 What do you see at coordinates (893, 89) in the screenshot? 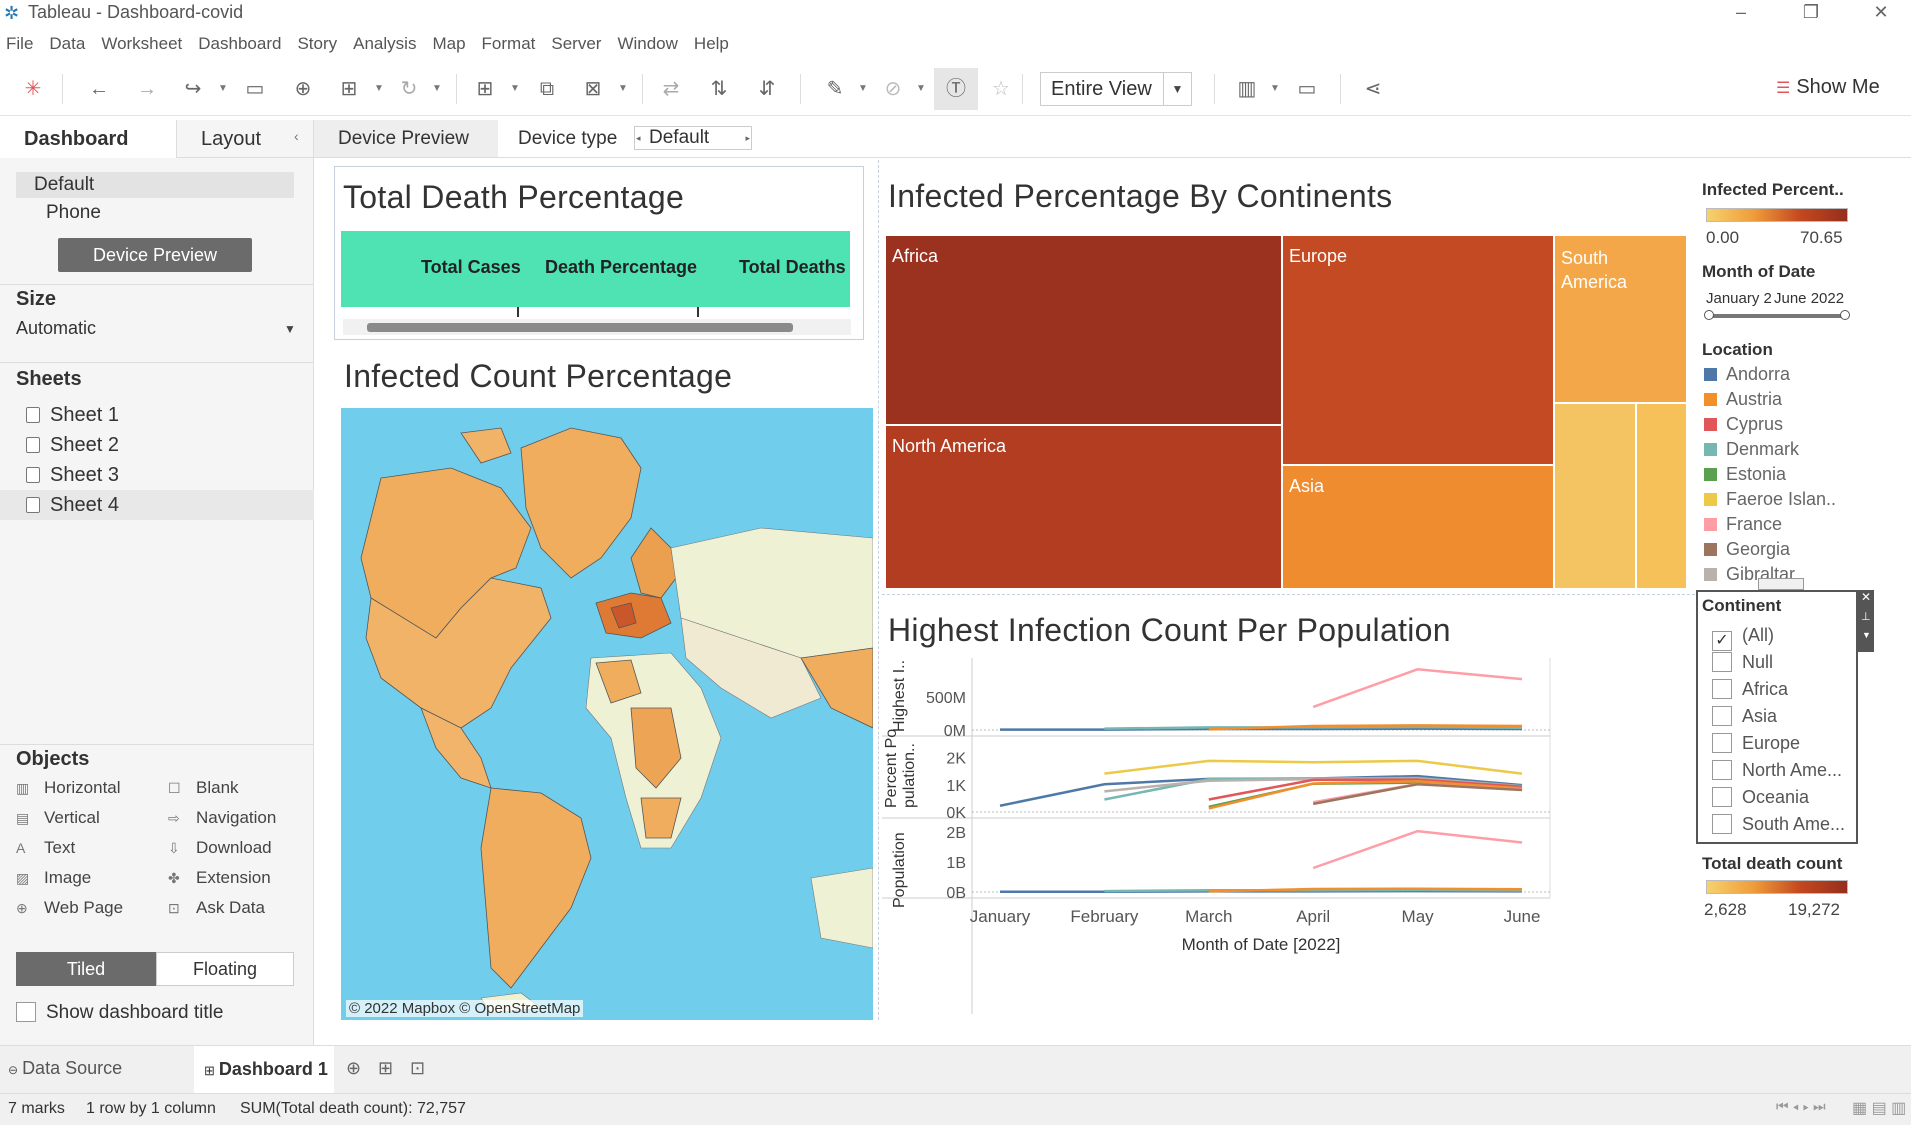
I see `group-icon: ⊘` at bounding box center [893, 89].